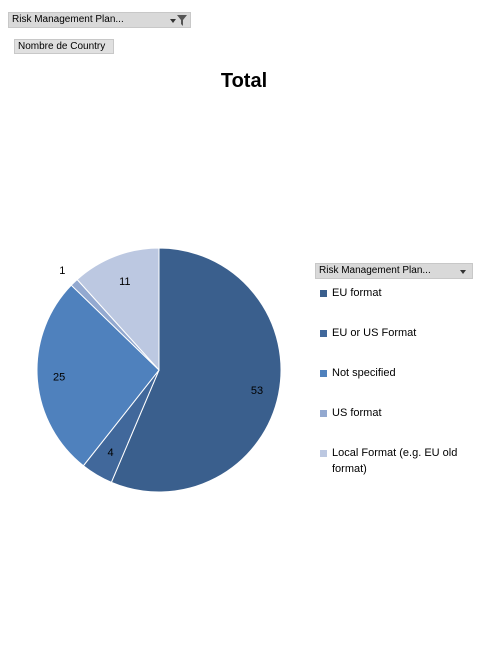 The image size is (488, 649). Describe the element at coordinates (62, 271) in the screenshot. I see `data-label-3: 1` at that location.